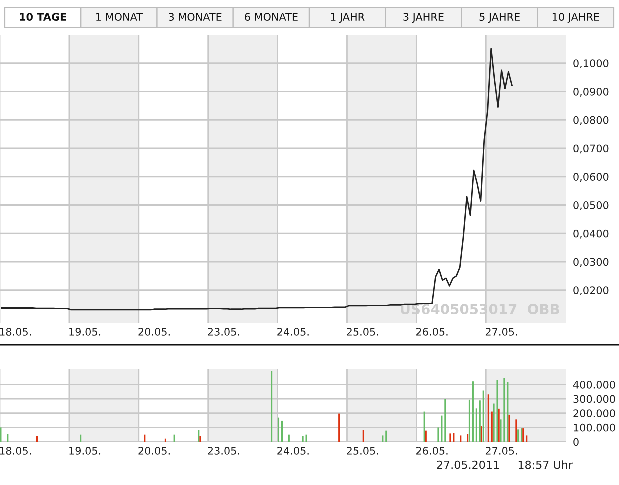 The image size is (619, 485). Describe the element at coordinates (591, 92) in the screenshot. I see `y-tick-label: 0,0900` at that location.